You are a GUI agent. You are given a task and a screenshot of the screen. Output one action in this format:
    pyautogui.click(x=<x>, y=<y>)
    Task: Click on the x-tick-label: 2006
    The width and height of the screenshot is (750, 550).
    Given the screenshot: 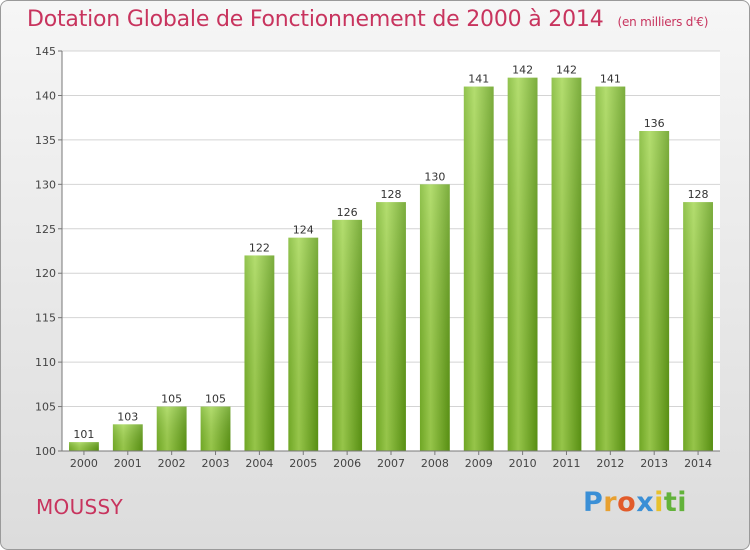 What is the action you would take?
    pyautogui.click(x=347, y=463)
    